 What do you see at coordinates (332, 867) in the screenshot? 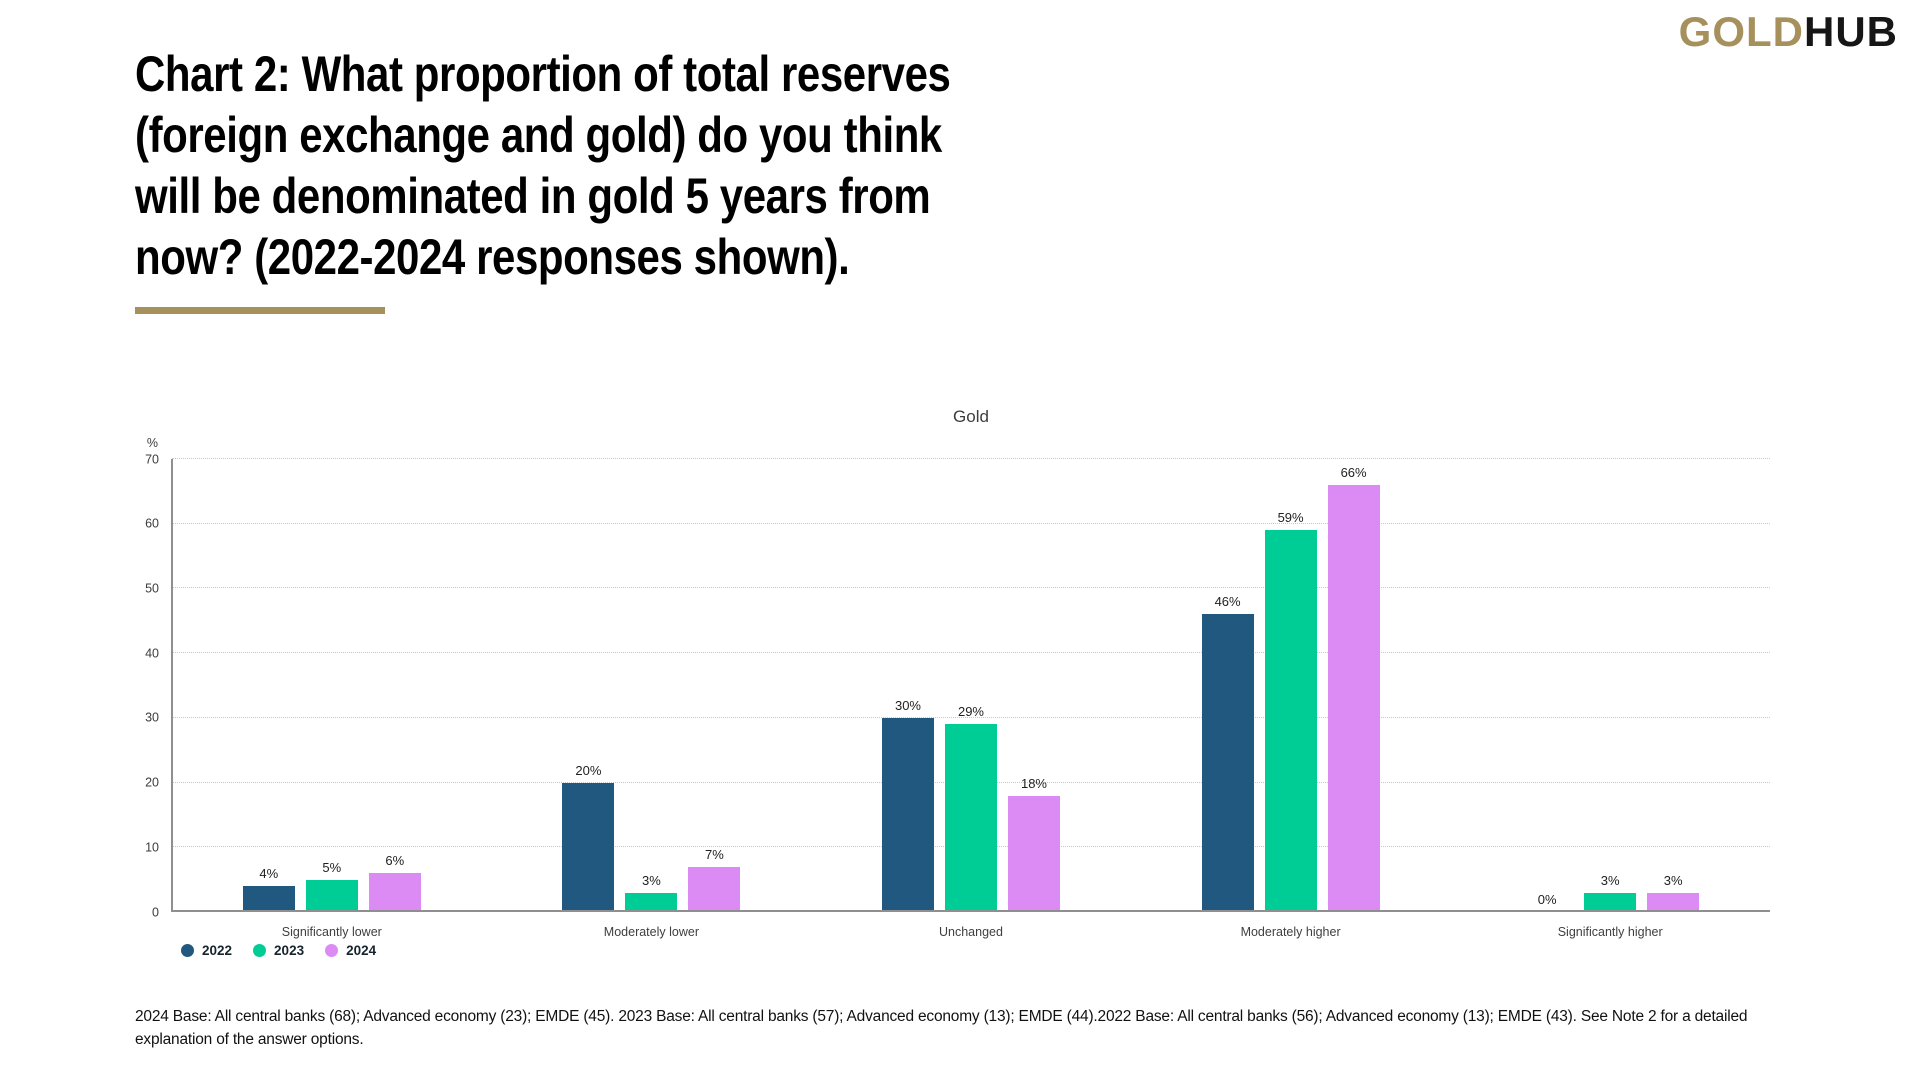
I see `bar-value-label: 5%` at bounding box center [332, 867].